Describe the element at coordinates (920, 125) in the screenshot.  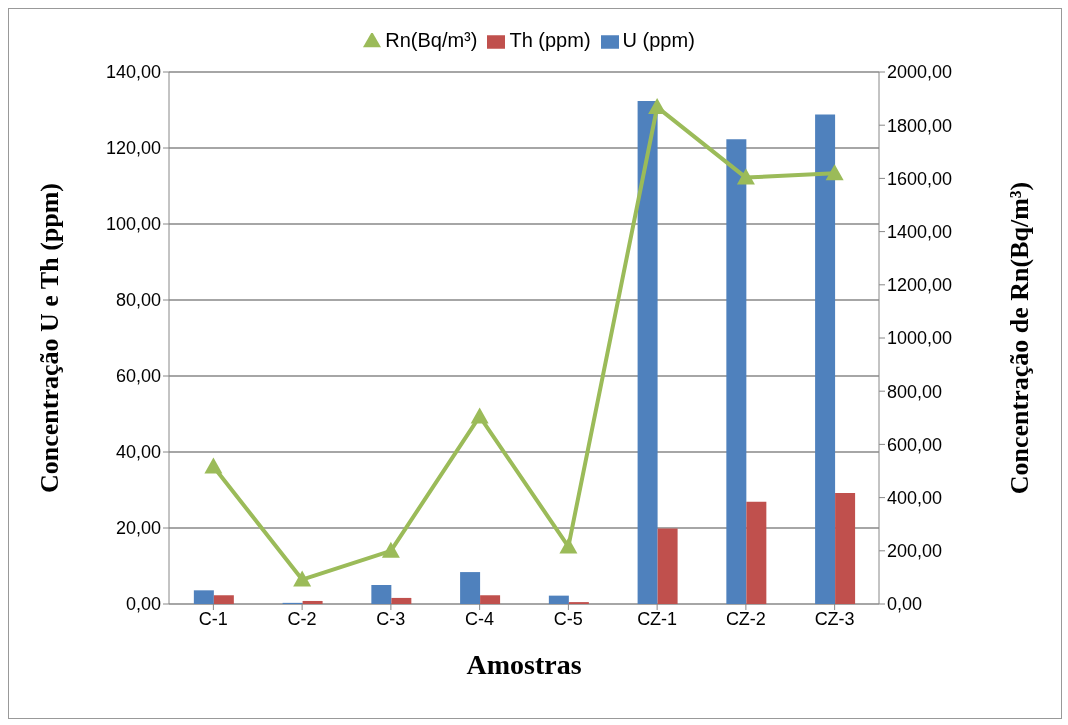
I see `y2-tick-label: 1800,00` at that location.